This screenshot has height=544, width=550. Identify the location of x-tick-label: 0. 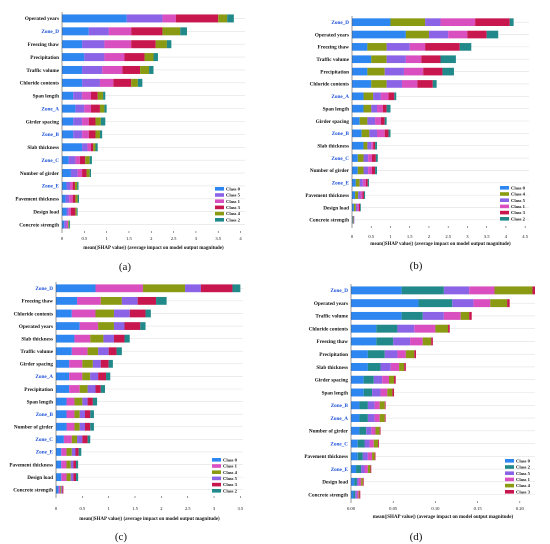
(56, 508).